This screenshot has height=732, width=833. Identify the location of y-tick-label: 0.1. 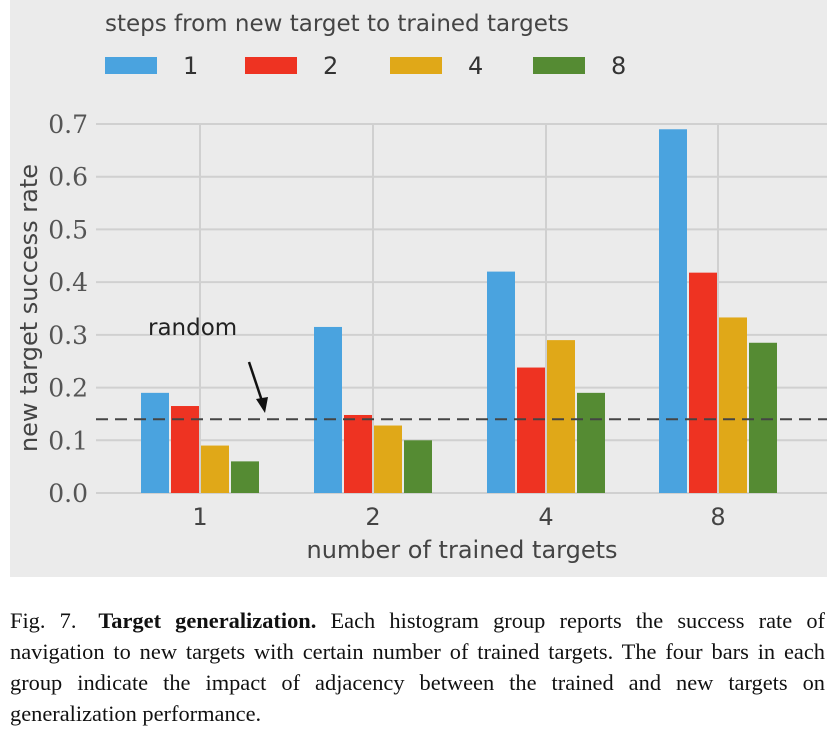
(68, 440).